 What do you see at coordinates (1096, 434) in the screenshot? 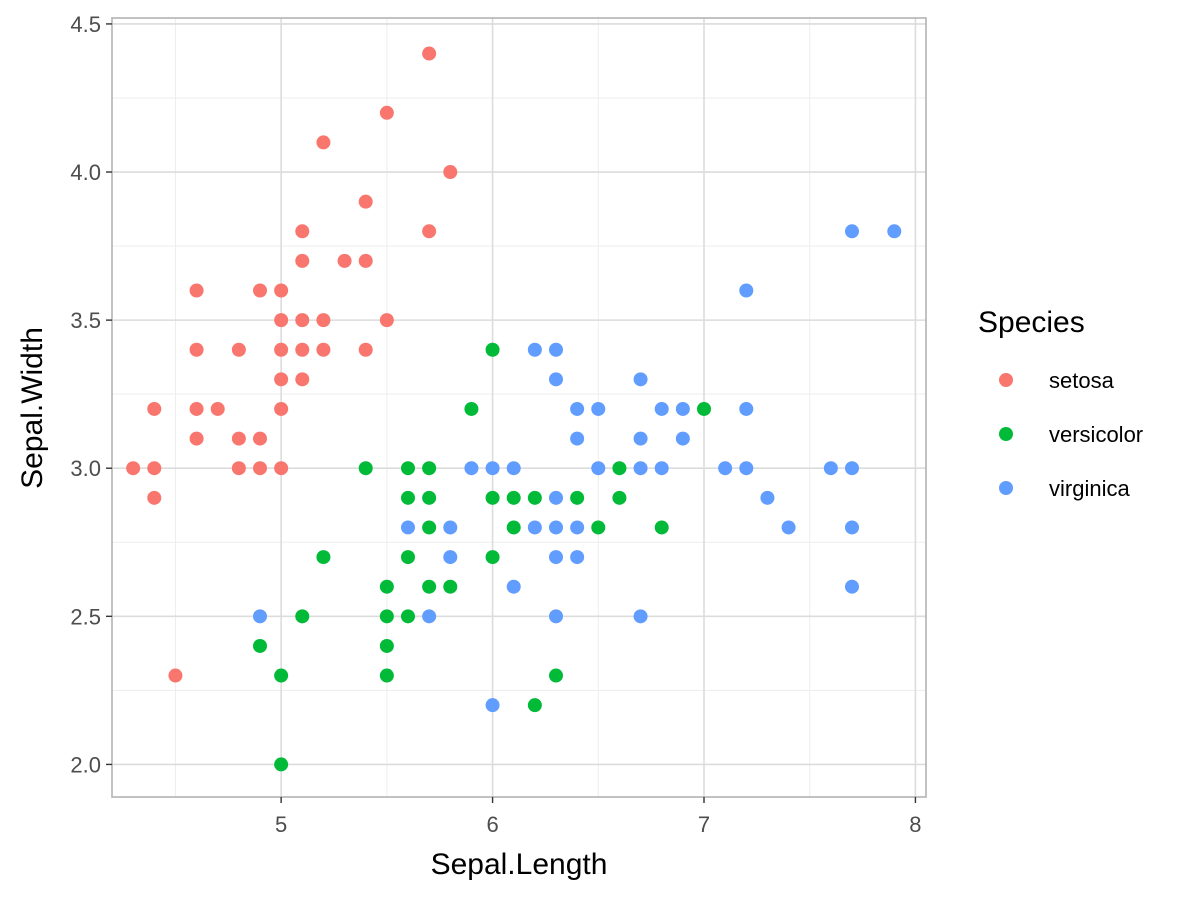
I see `legend-label-versicolor: versicolor` at bounding box center [1096, 434].